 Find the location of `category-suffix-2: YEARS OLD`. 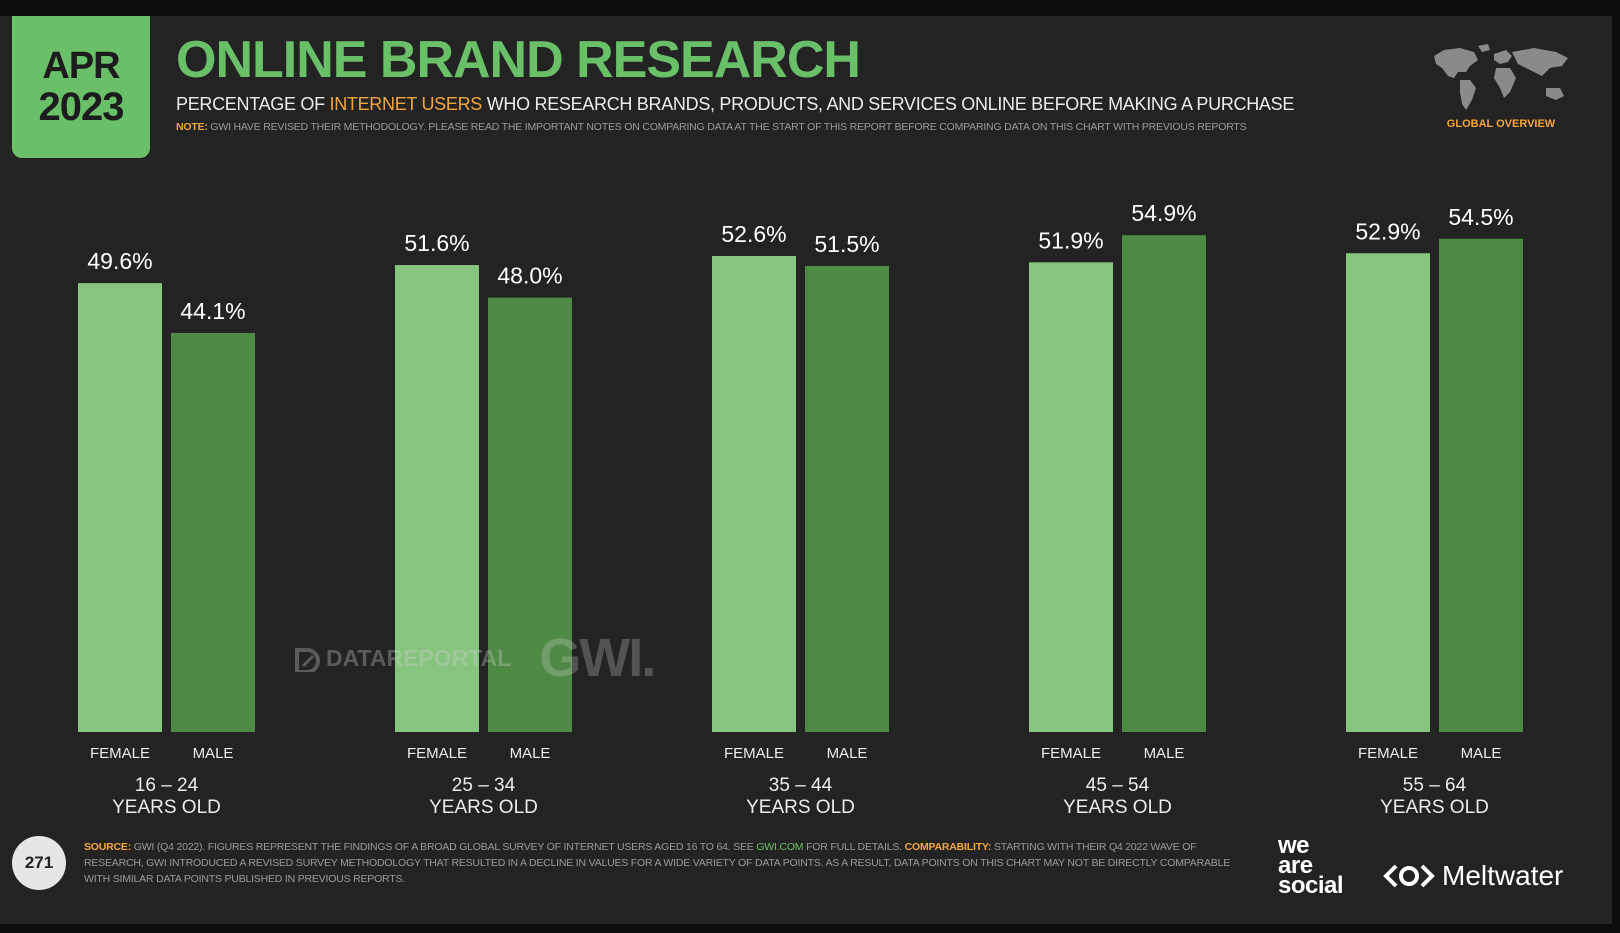

category-suffix-2: YEARS OLD is located at coordinates (483, 807).